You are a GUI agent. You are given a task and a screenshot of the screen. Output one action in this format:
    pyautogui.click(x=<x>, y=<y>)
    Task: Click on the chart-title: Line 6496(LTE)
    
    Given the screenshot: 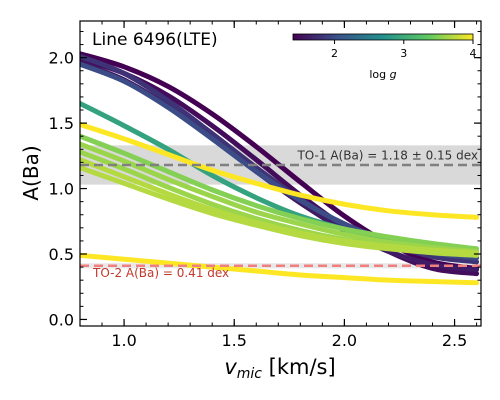 What is the action you would take?
    pyautogui.click(x=155, y=40)
    